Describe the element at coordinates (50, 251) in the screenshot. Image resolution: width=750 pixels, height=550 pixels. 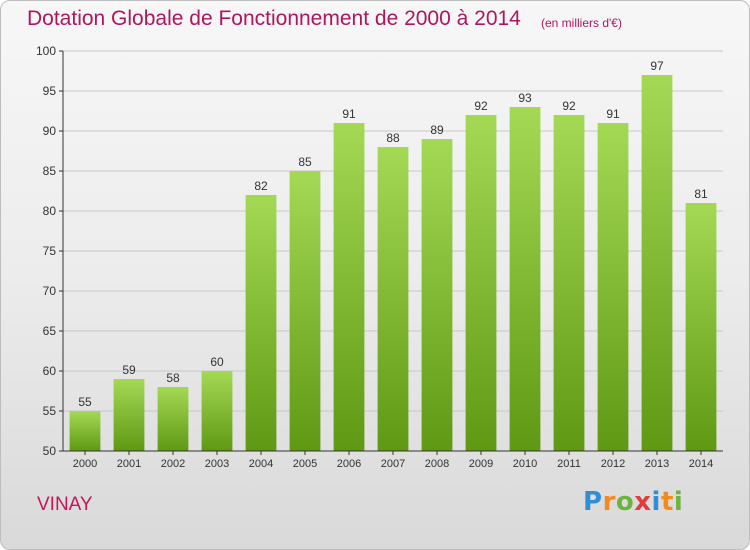
I see `y-tick-label: 75` at that location.